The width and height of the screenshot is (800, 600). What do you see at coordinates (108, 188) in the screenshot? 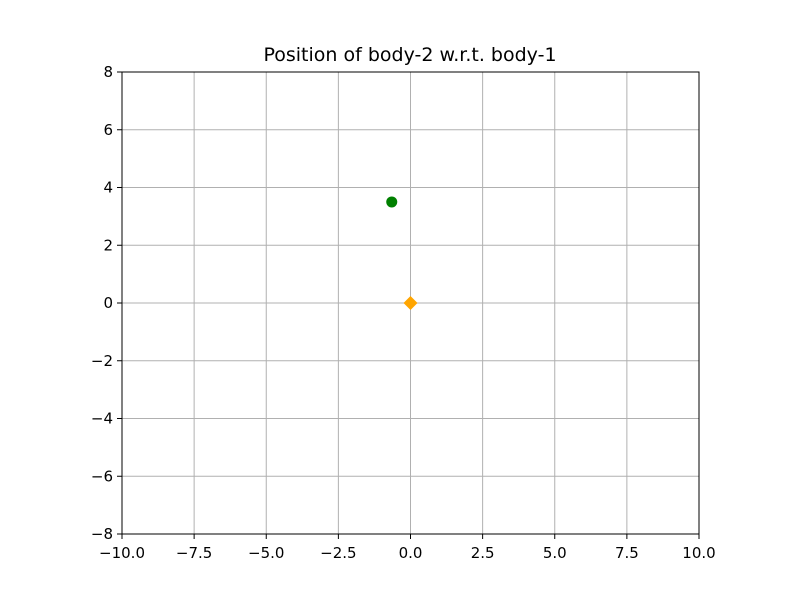
I see `y-tick-label: 4` at bounding box center [108, 188].